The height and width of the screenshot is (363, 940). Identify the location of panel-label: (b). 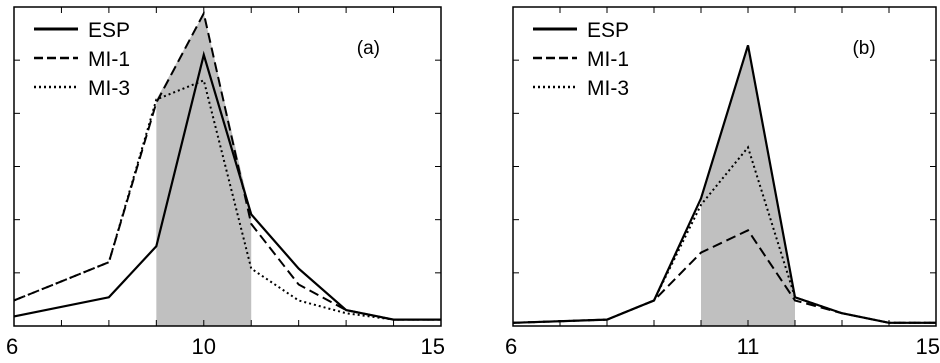
(863, 48).